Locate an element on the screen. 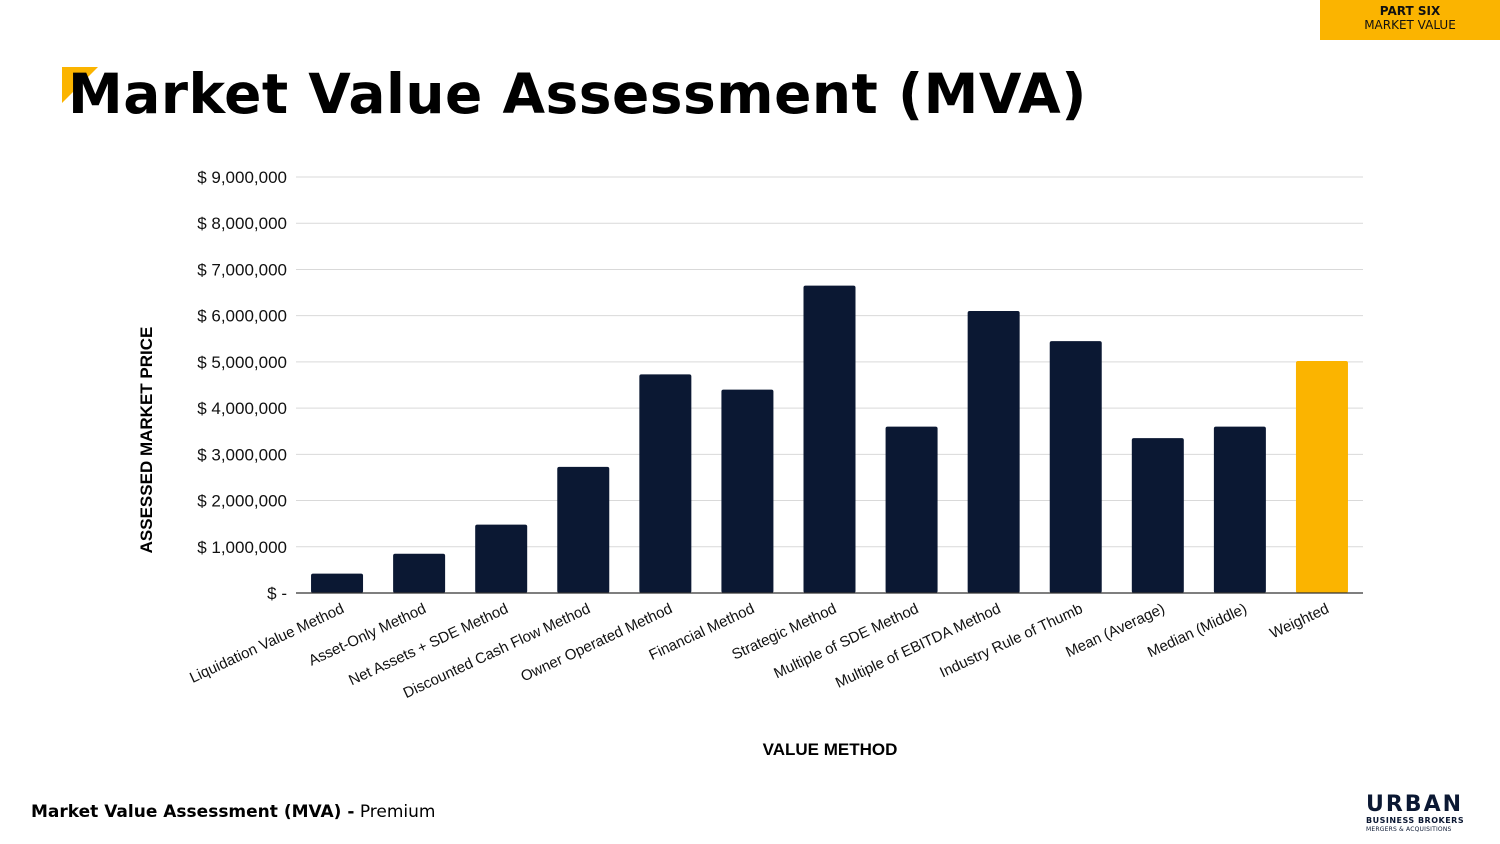  x-tick-label: Owner Operated Method is located at coordinates (596, 642).